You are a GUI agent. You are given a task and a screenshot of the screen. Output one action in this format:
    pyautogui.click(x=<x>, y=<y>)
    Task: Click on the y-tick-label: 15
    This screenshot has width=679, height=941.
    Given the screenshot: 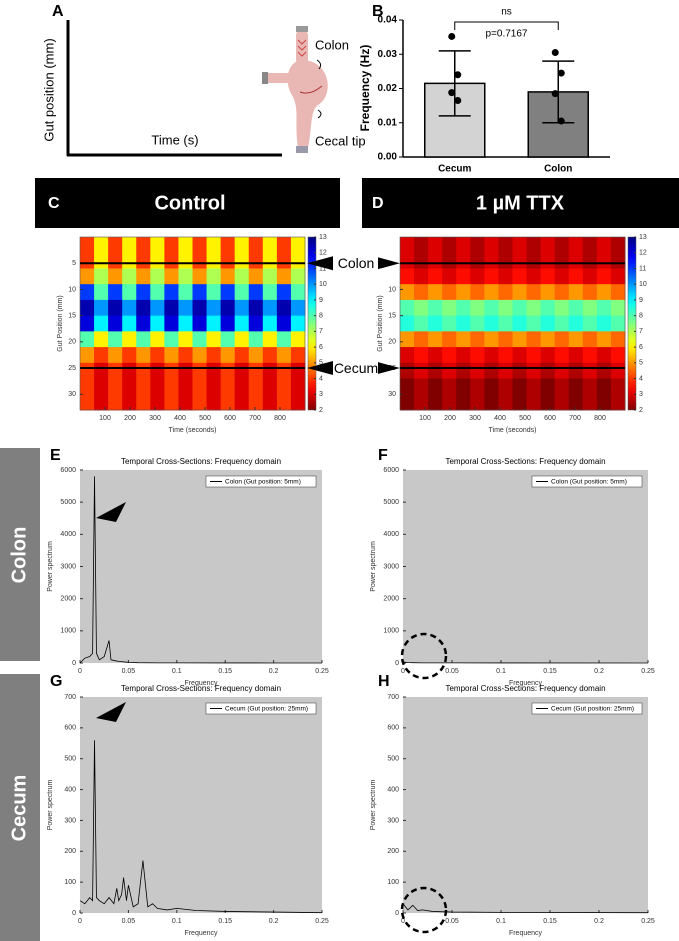 What is the action you would take?
    pyautogui.click(x=392, y=315)
    